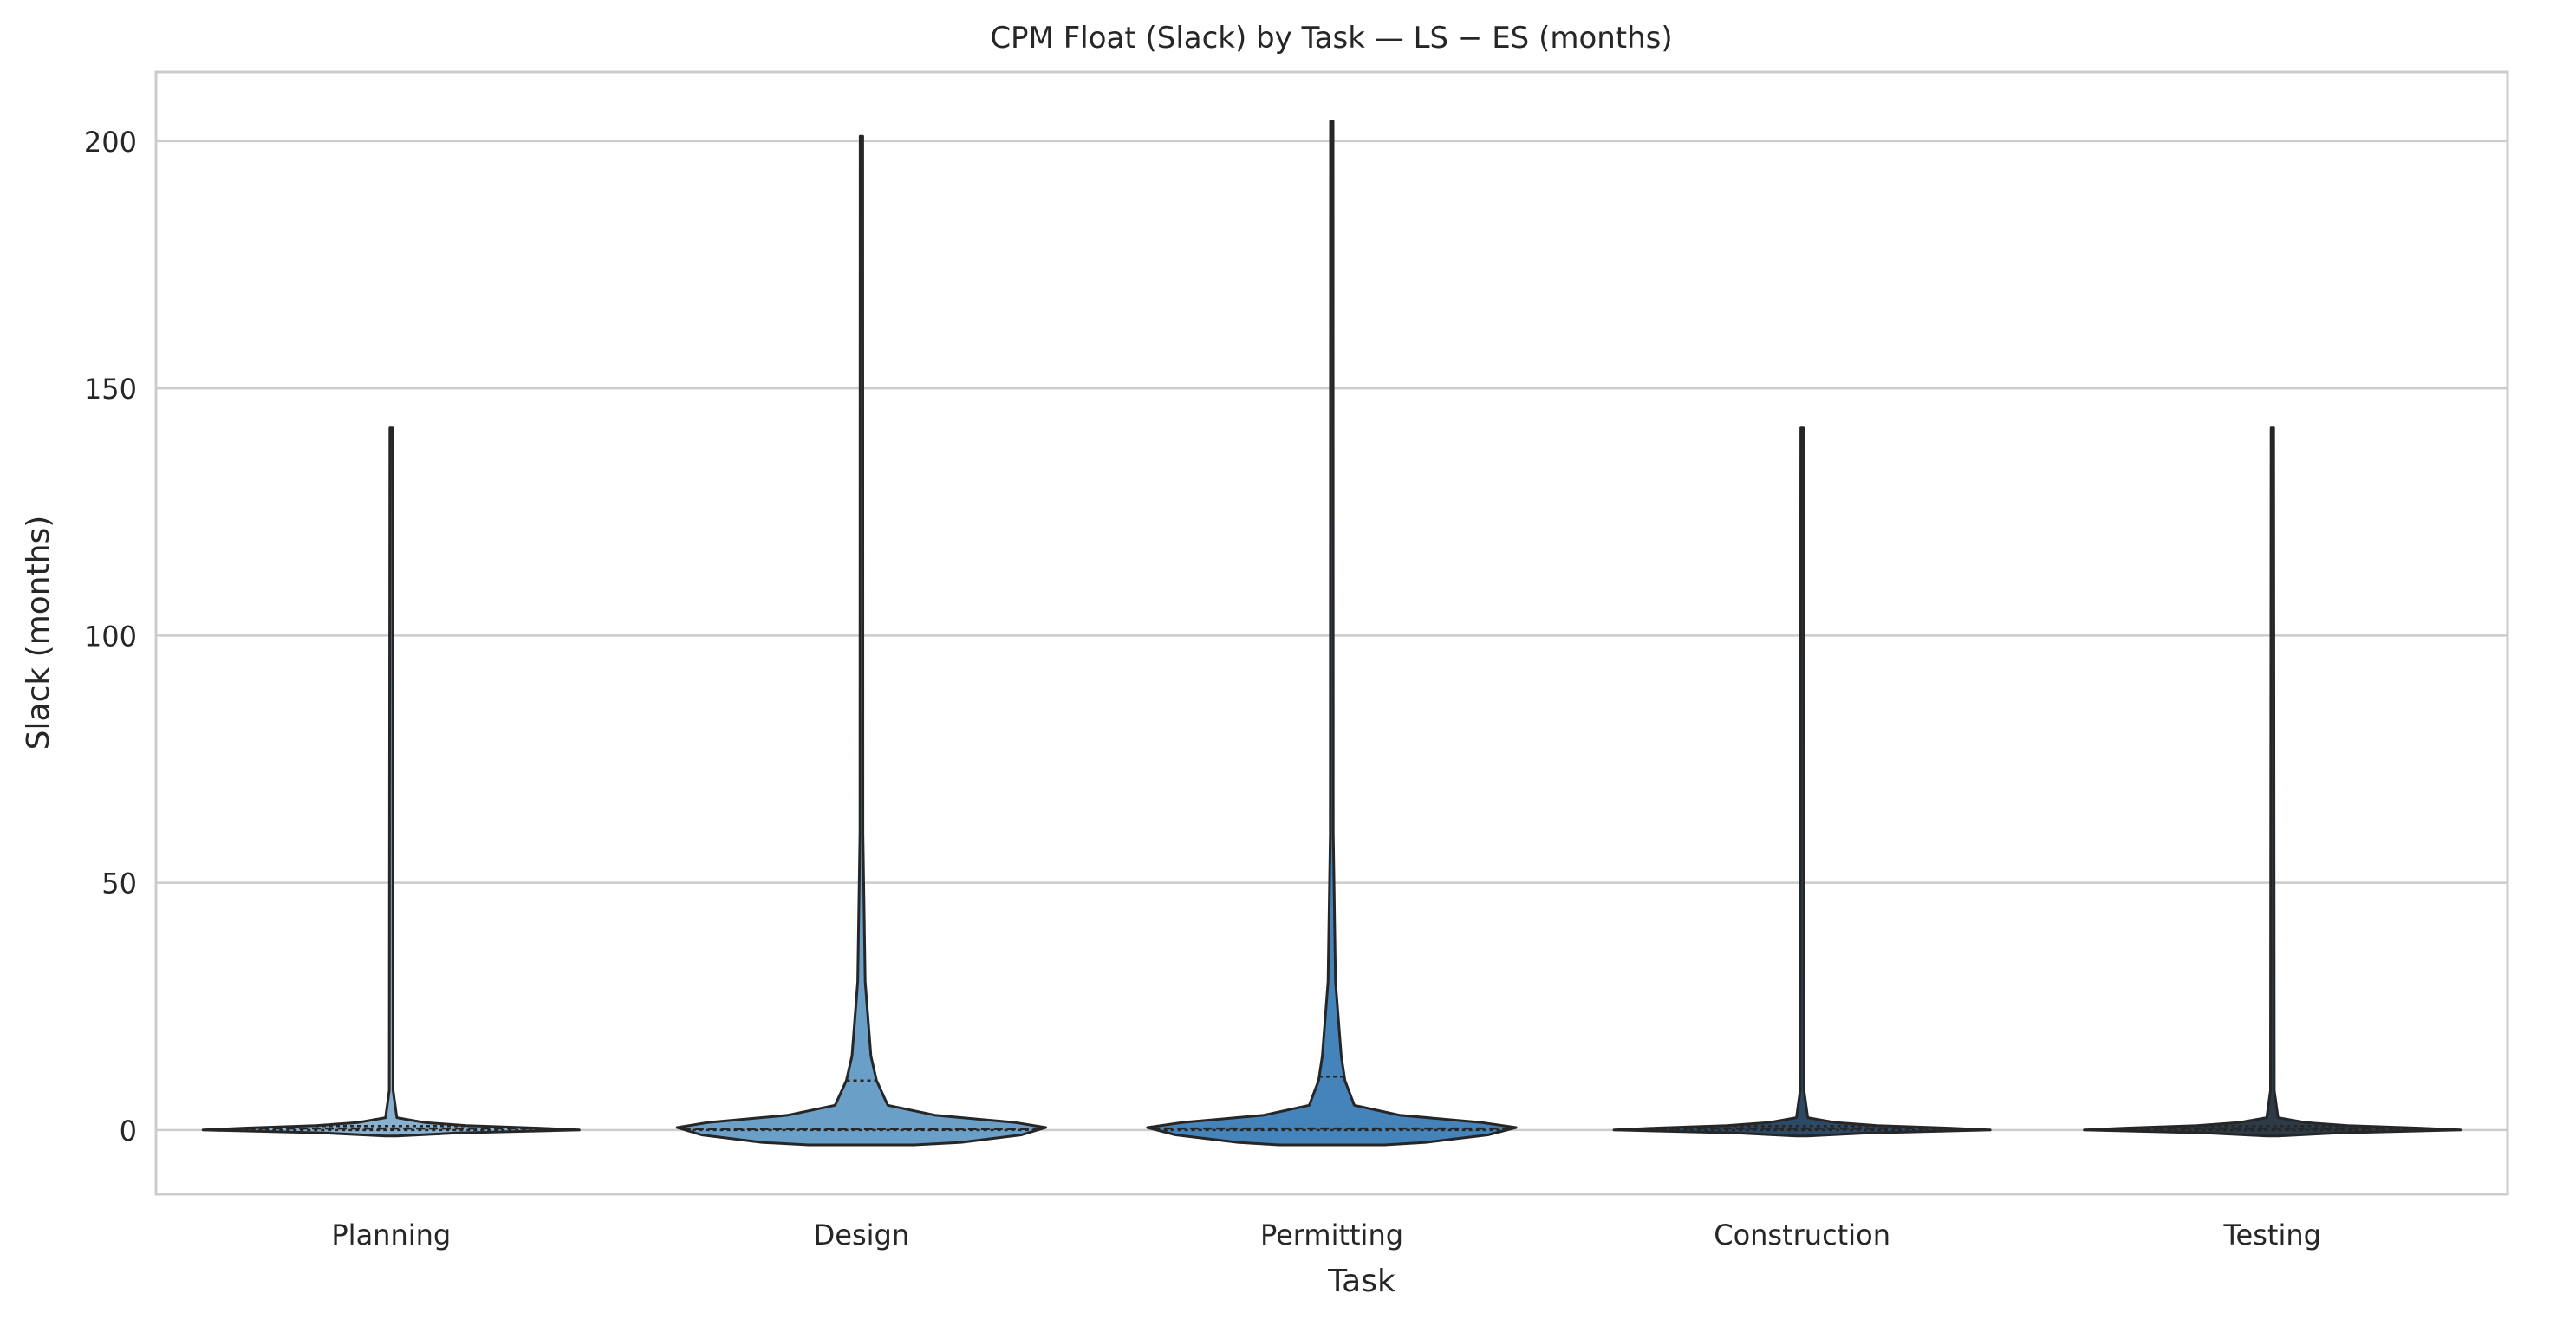 Image resolution: width=2576 pixels, height=1326 pixels. Describe the element at coordinates (1331, 1235) in the screenshot. I see `x-tick-label-permitting: Permitting` at that location.